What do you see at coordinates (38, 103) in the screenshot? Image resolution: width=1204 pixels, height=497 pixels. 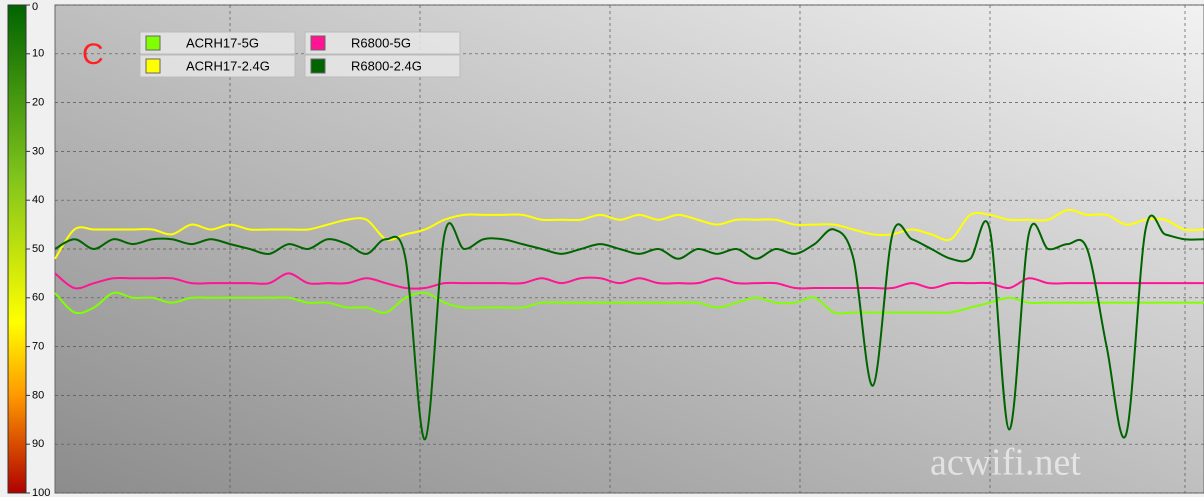 I see `y-tick-label: 20` at bounding box center [38, 103].